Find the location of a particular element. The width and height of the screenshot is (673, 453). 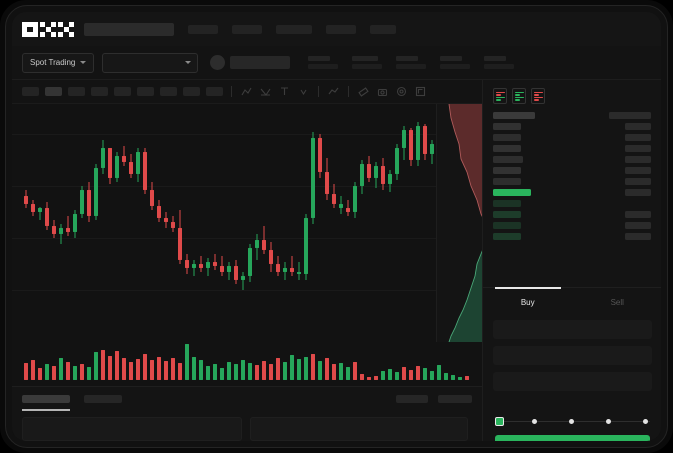

settings-gear-icon is located at coordinates (401, 91).